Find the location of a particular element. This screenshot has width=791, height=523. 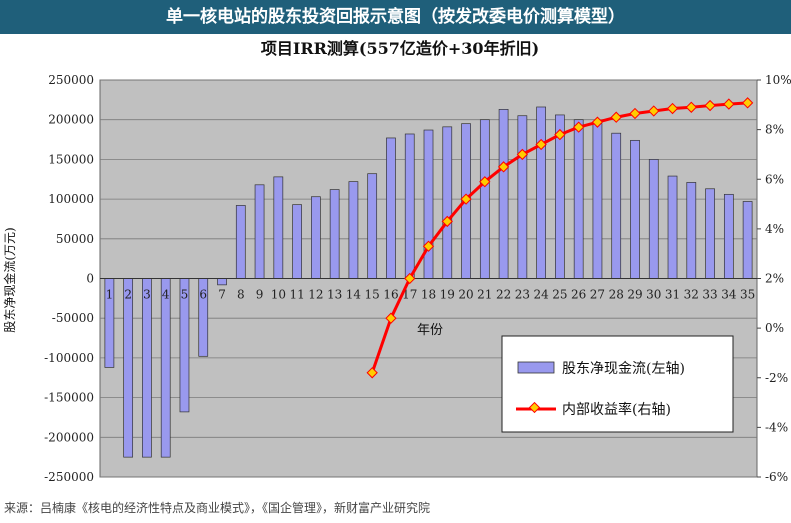

y-tick-label: 0 is located at coordinates (90, 279).